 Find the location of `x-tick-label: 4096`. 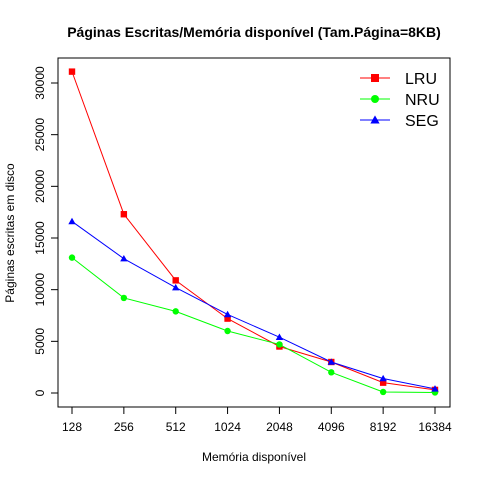

x-tick-label: 4096 is located at coordinates (331, 427).